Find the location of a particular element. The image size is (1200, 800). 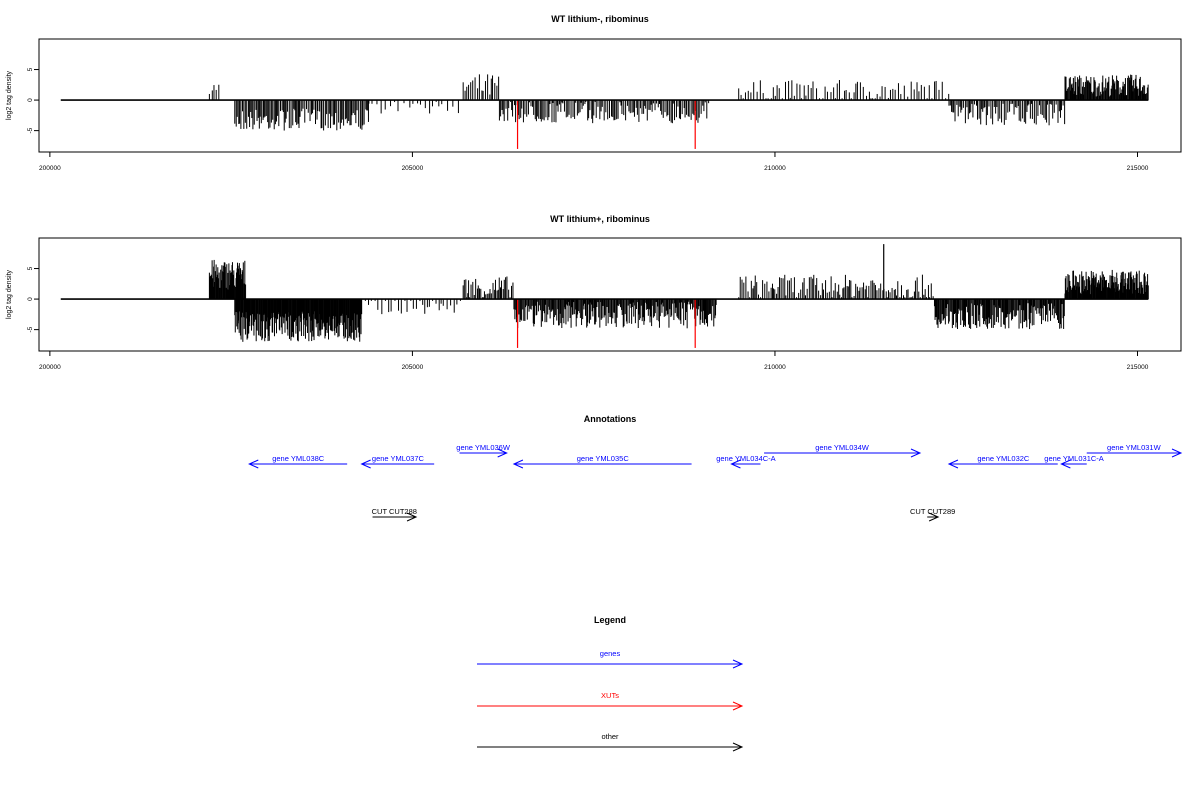

legend-arrow-genes is located at coordinates (610, 664).